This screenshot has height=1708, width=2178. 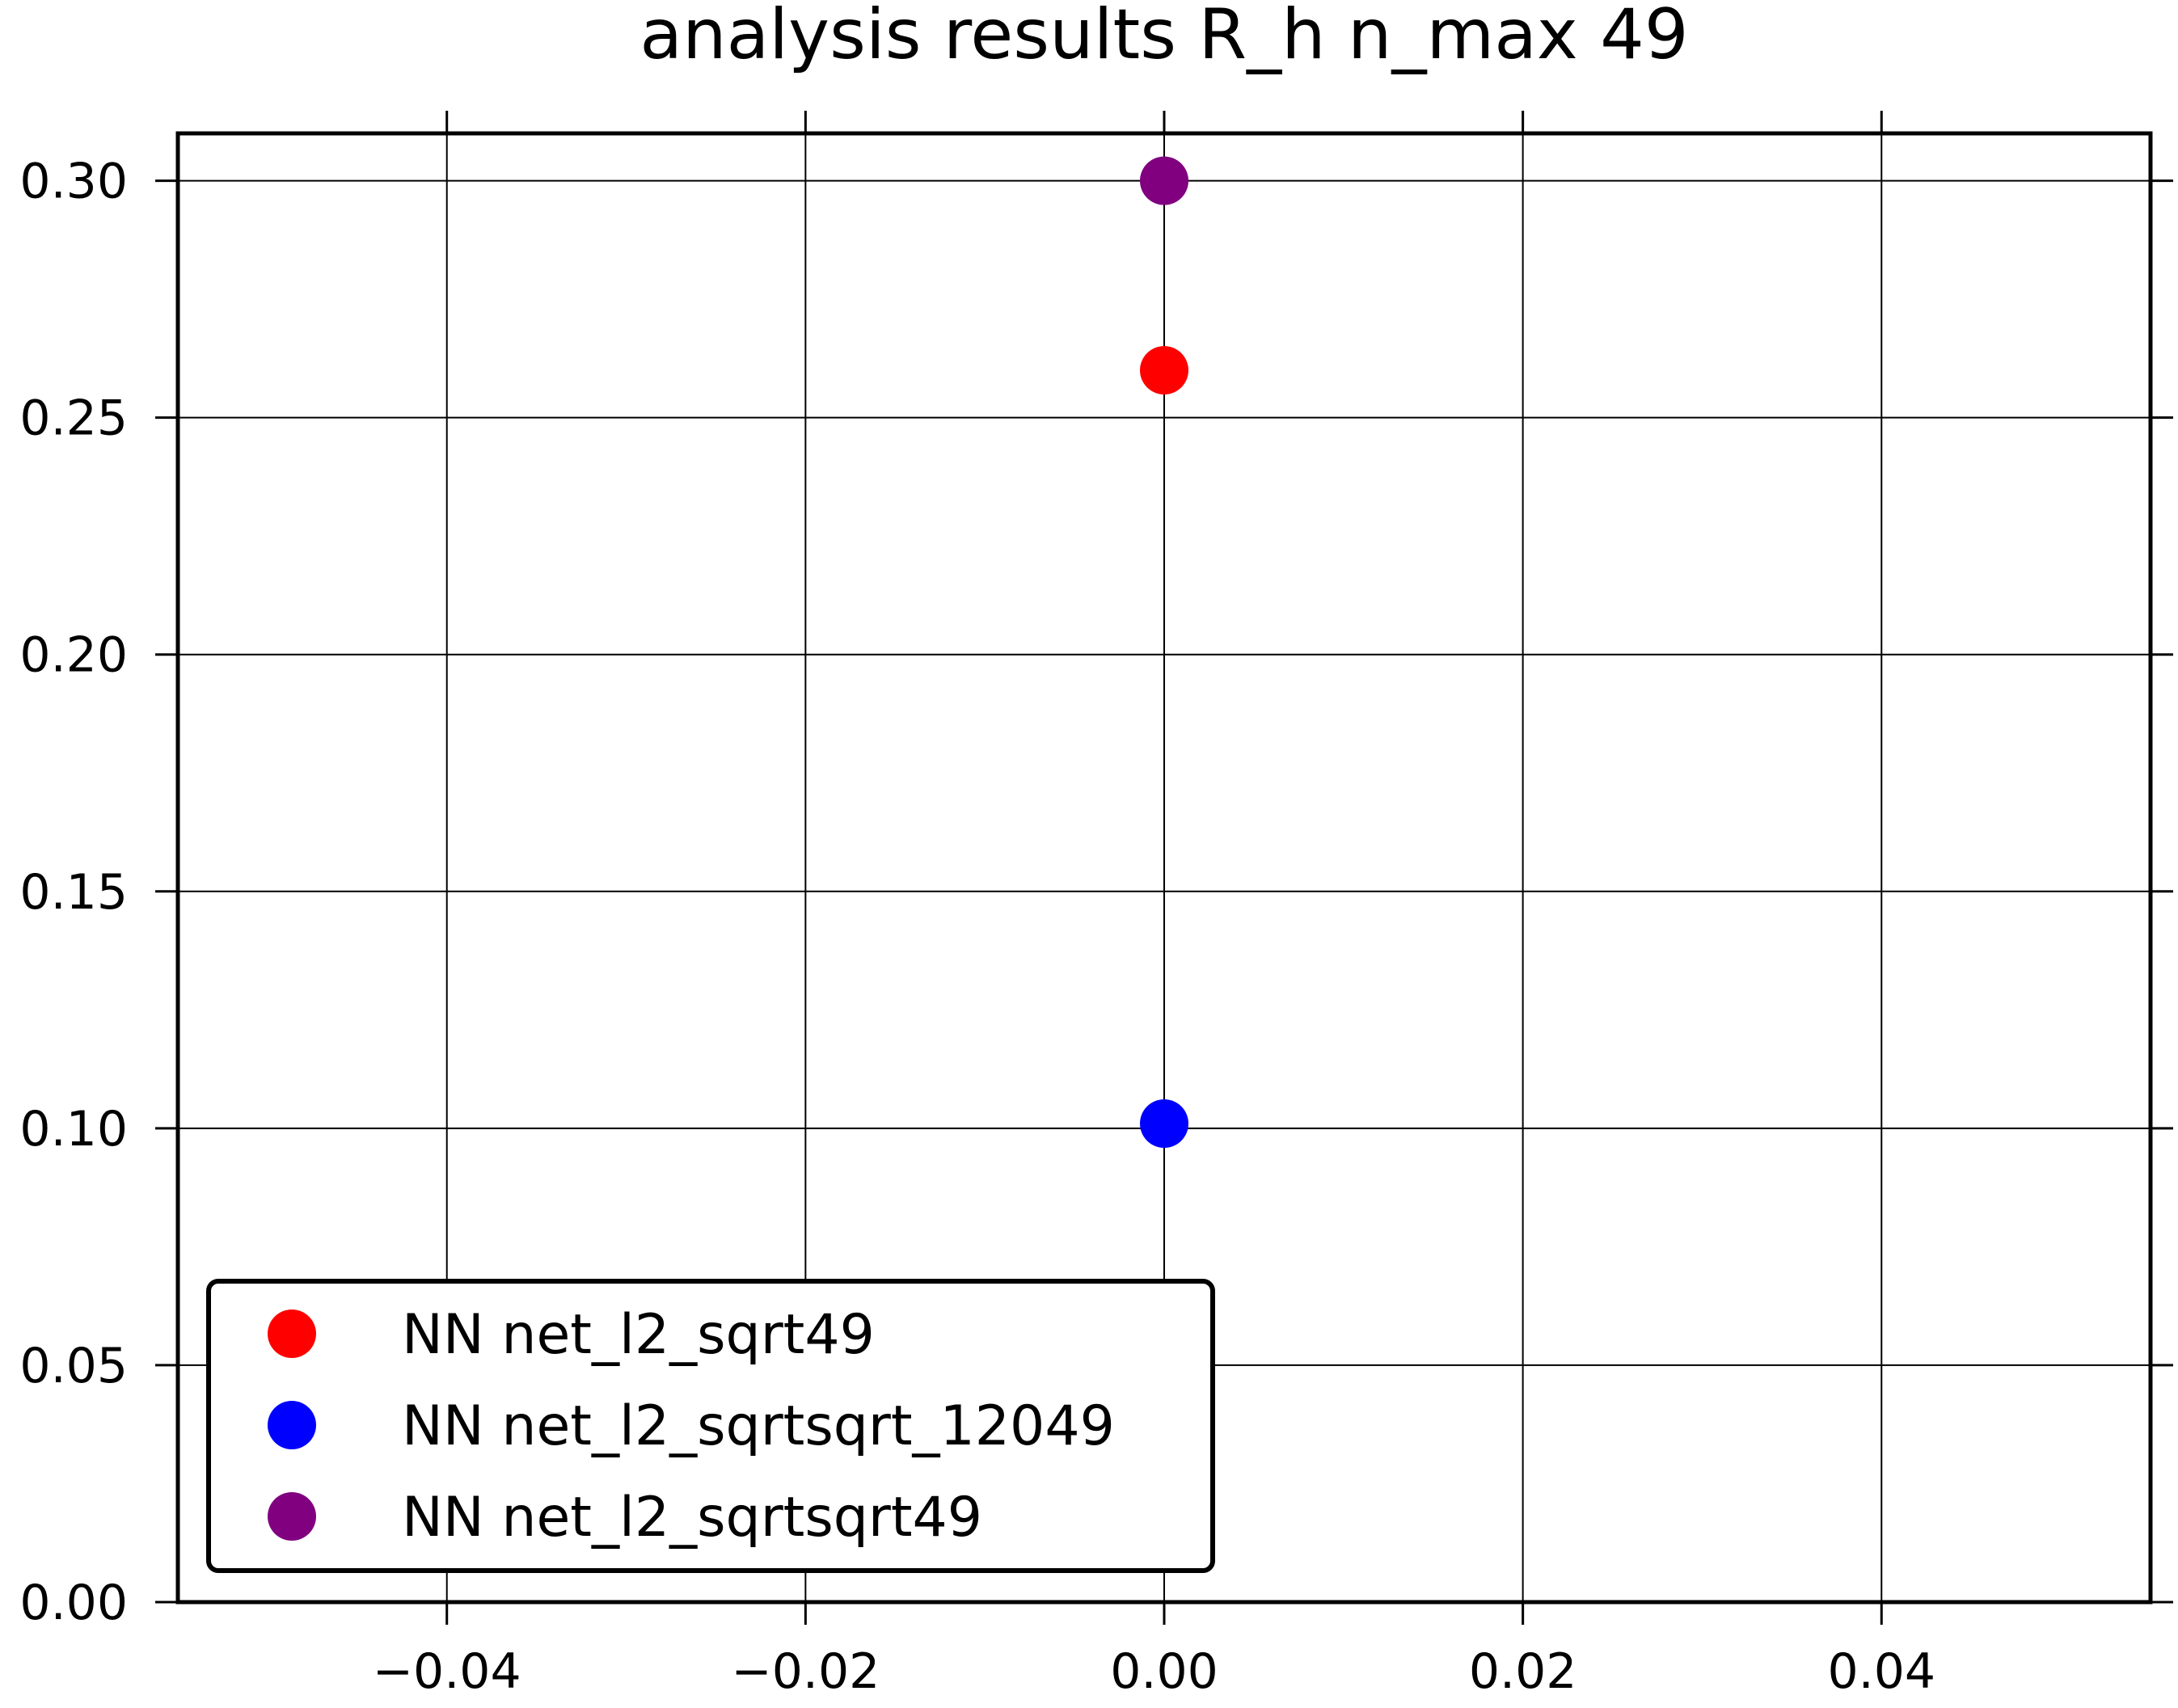 What do you see at coordinates (447, 1672) in the screenshot?
I see `x-tick-label: −0.04` at bounding box center [447, 1672].